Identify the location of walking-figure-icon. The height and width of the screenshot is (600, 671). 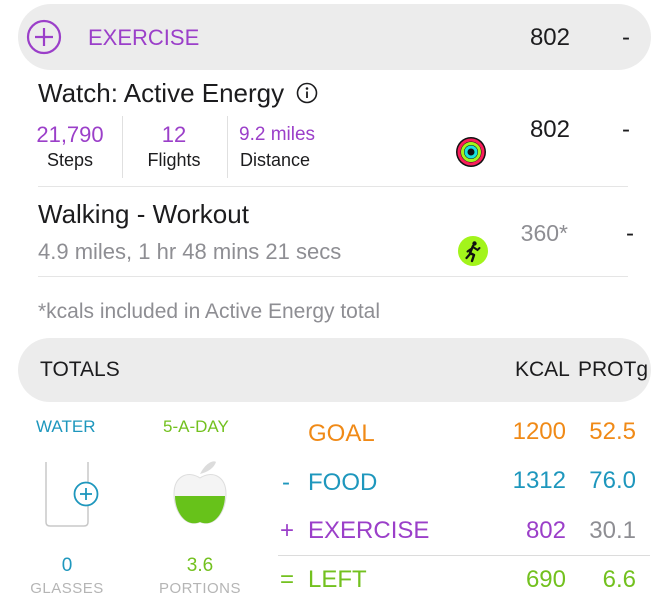
(473, 251).